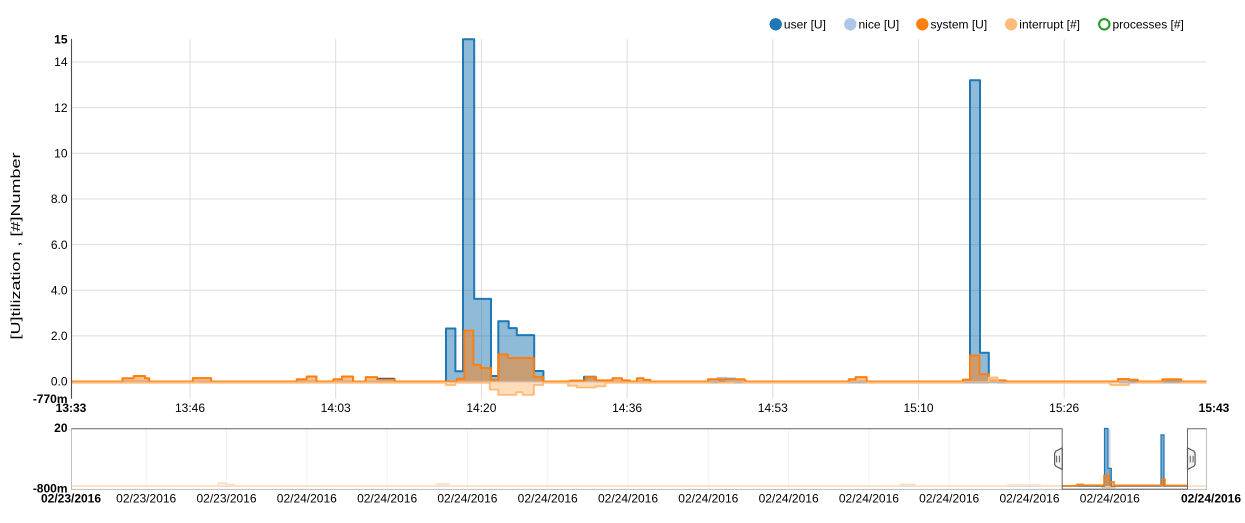  What do you see at coordinates (879, 25) in the screenshot?
I see `svg-text: nice [U]` at bounding box center [879, 25].